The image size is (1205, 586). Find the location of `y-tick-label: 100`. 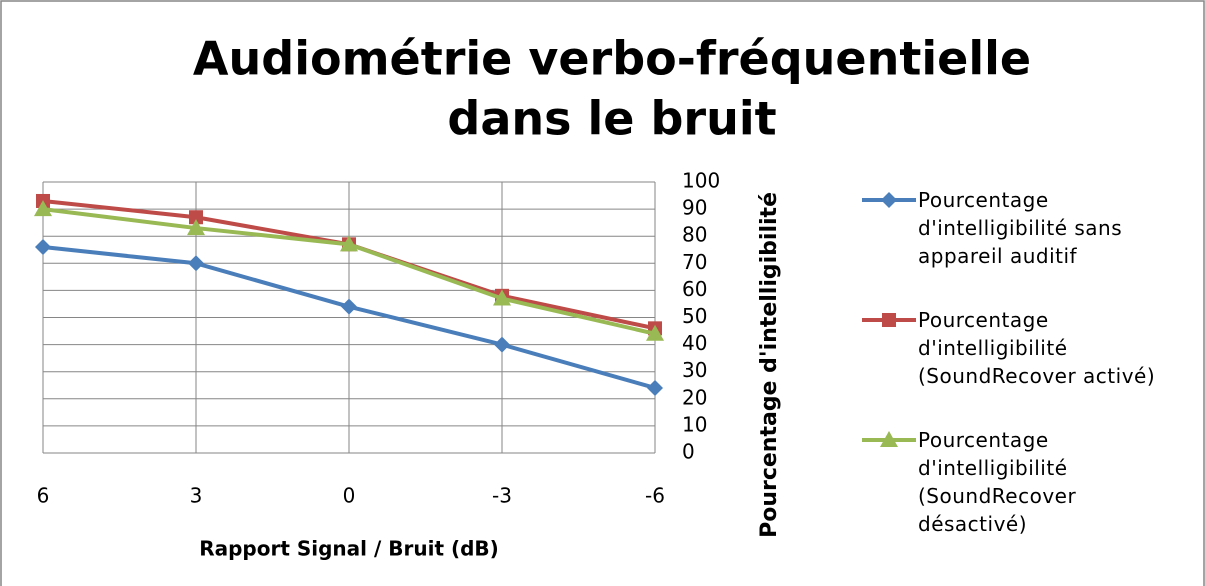

y-tick-label: 100 is located at coordinates (701, 181).